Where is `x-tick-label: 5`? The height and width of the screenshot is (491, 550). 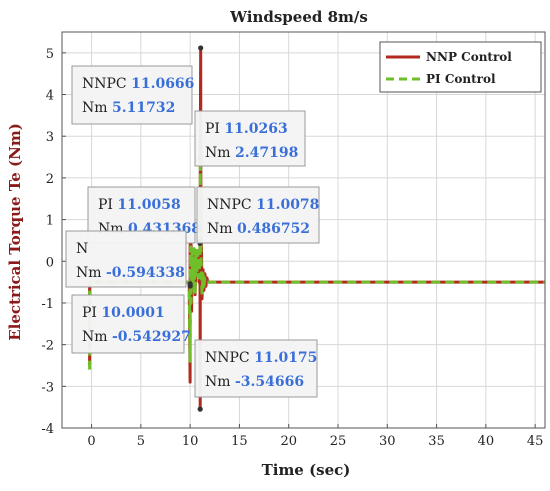
x-tick-label: 5 is located at coordinates (141, 441).